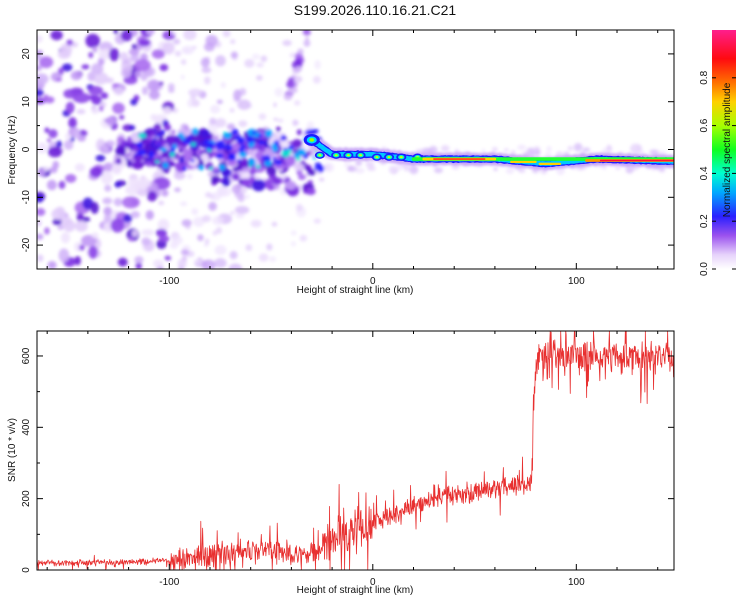 The height and width of the screenshot is (600, 750). I want to click on ridge-onset-hot, so click(312, 140).